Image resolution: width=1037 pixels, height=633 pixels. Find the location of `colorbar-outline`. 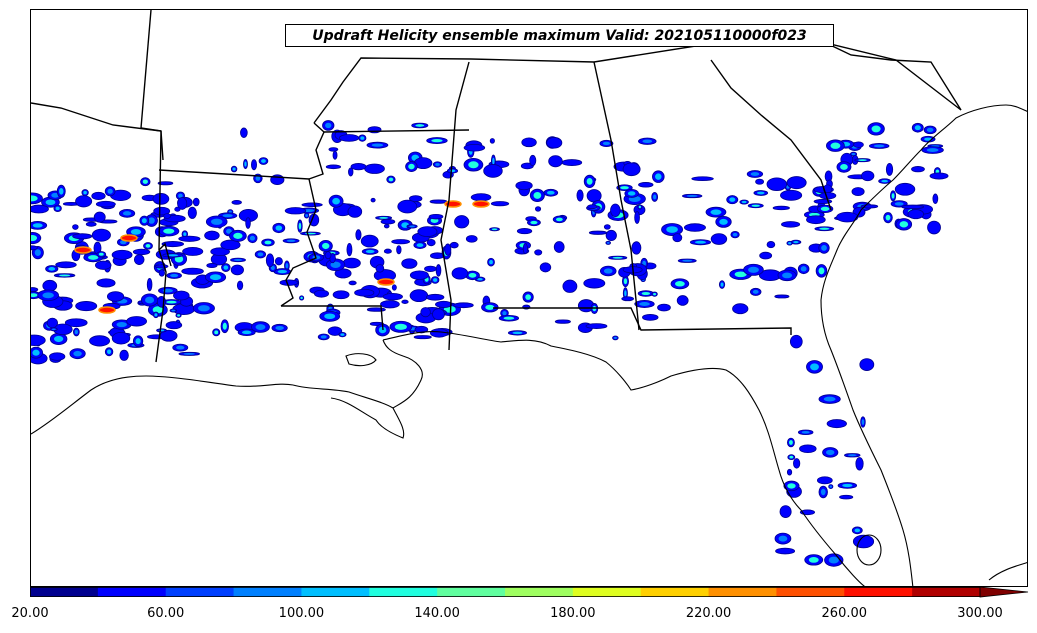

colorbar-outline is located at coordinates (505, 592).